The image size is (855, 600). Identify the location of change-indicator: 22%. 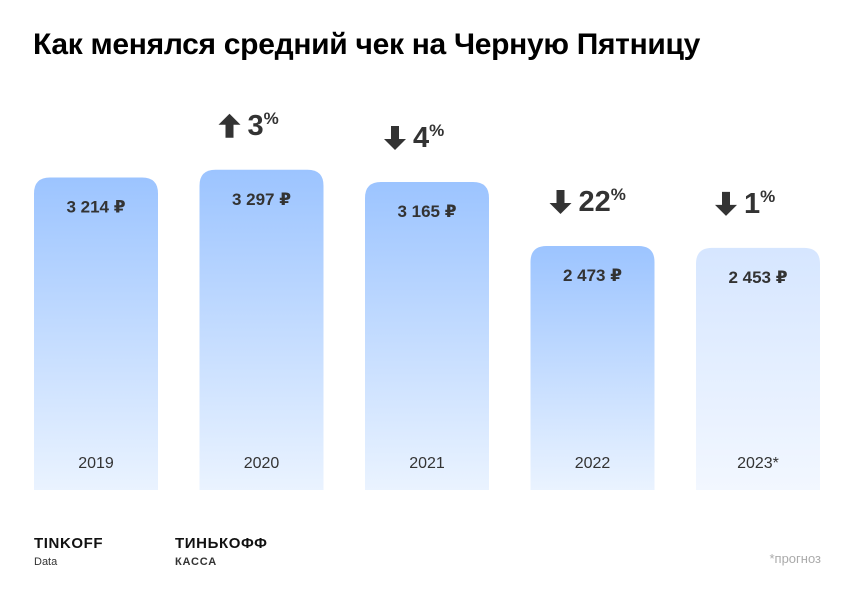
(587, 201).